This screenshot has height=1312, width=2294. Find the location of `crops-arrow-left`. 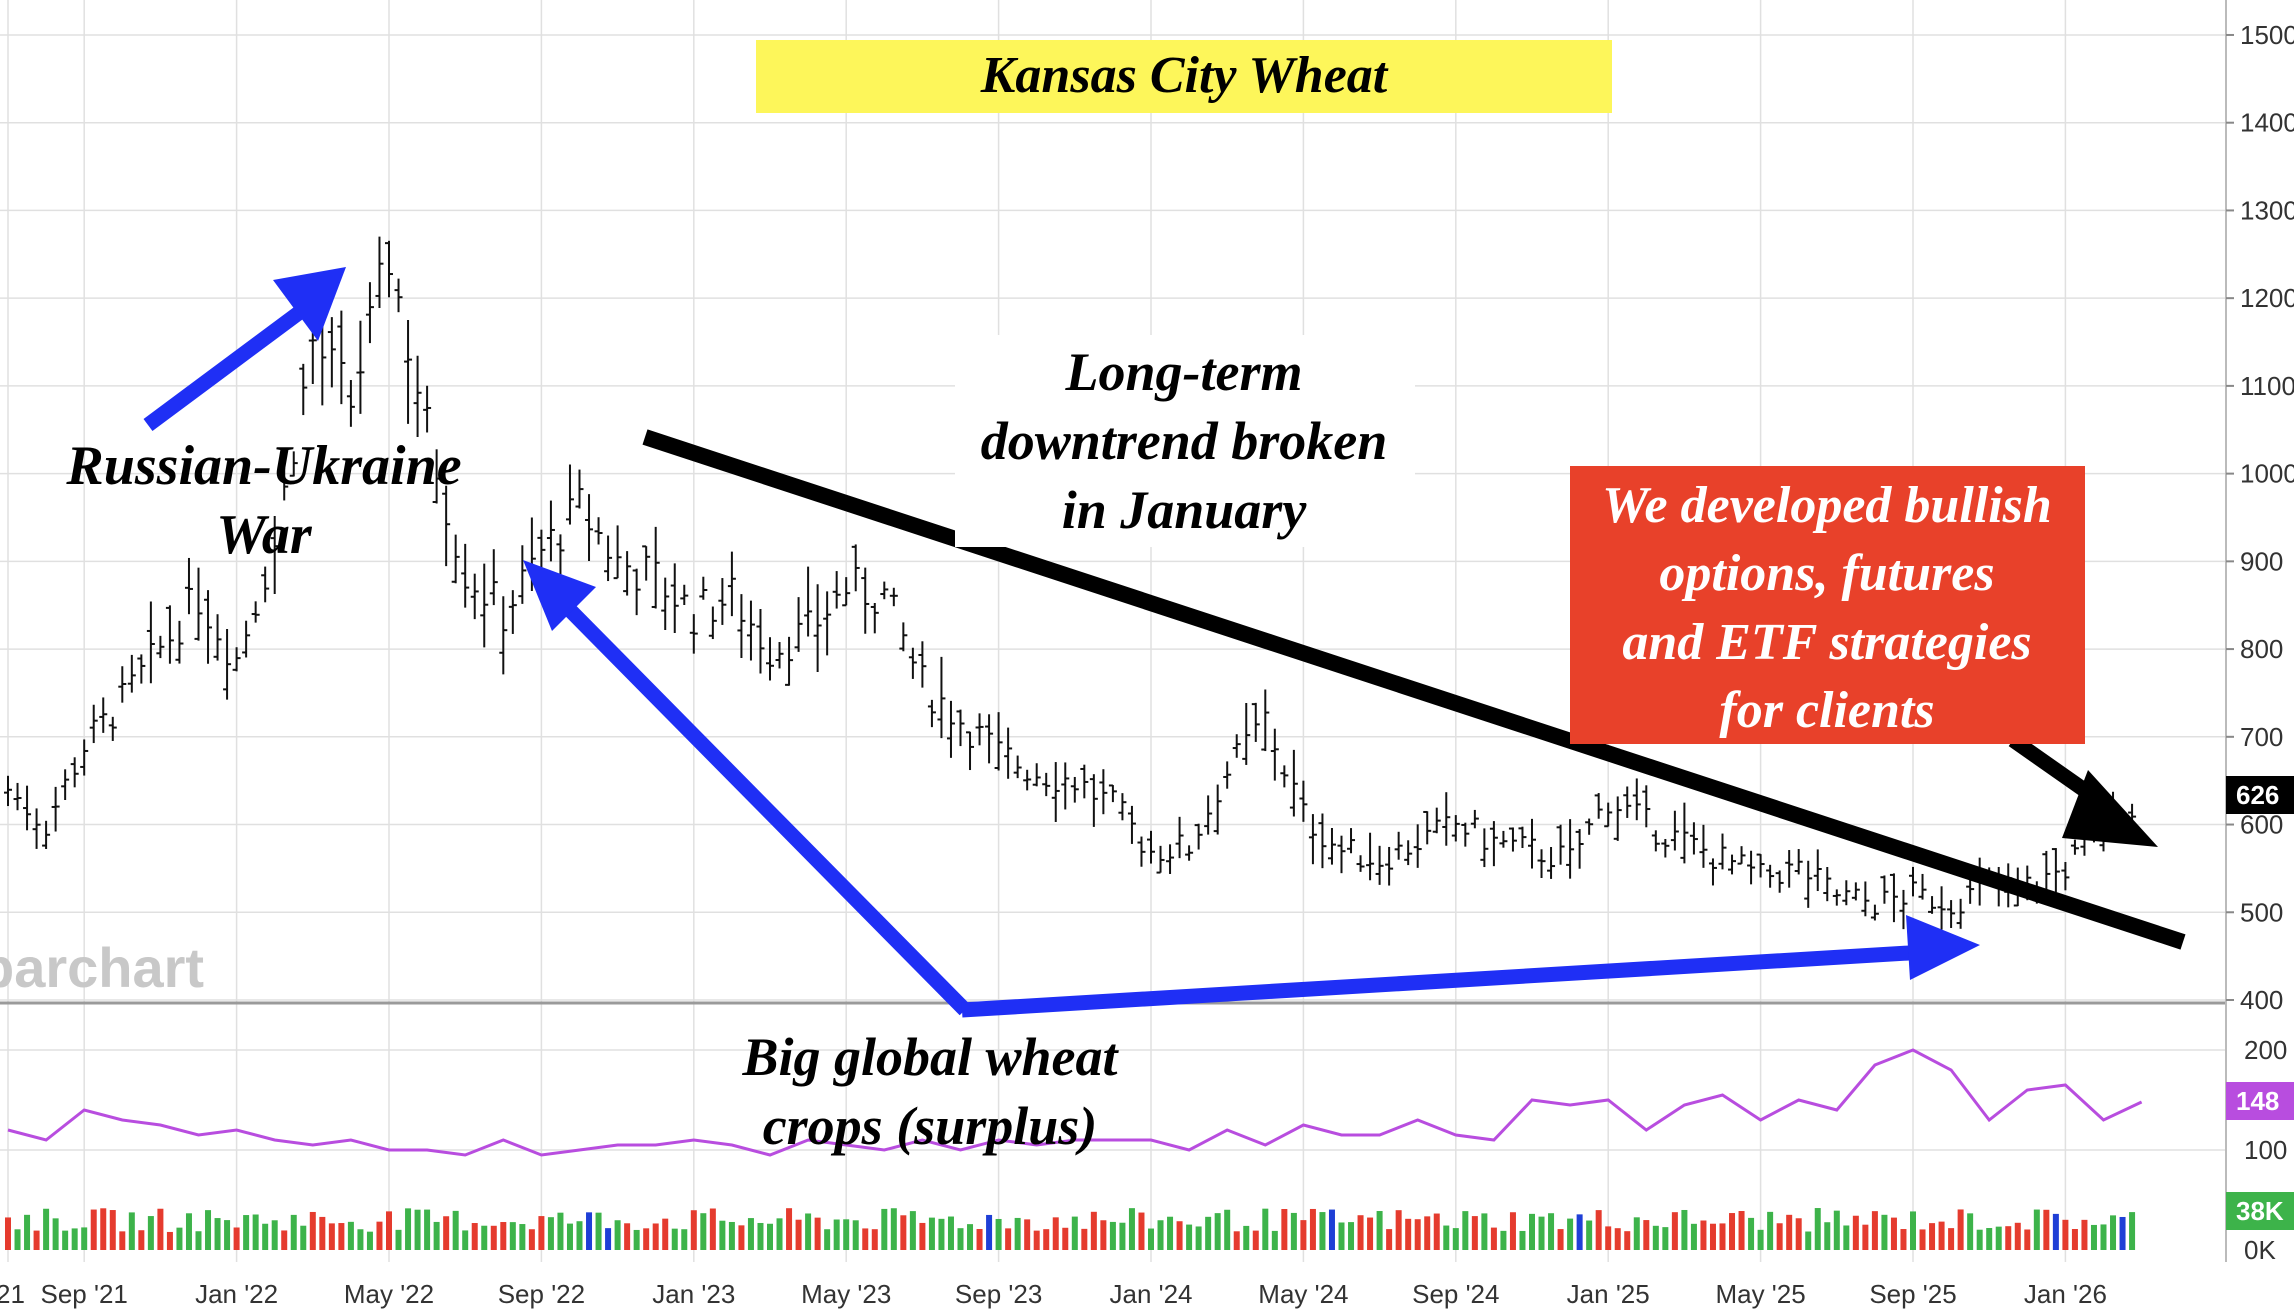

crops-arrow-left is located at coordinates (762, 805).